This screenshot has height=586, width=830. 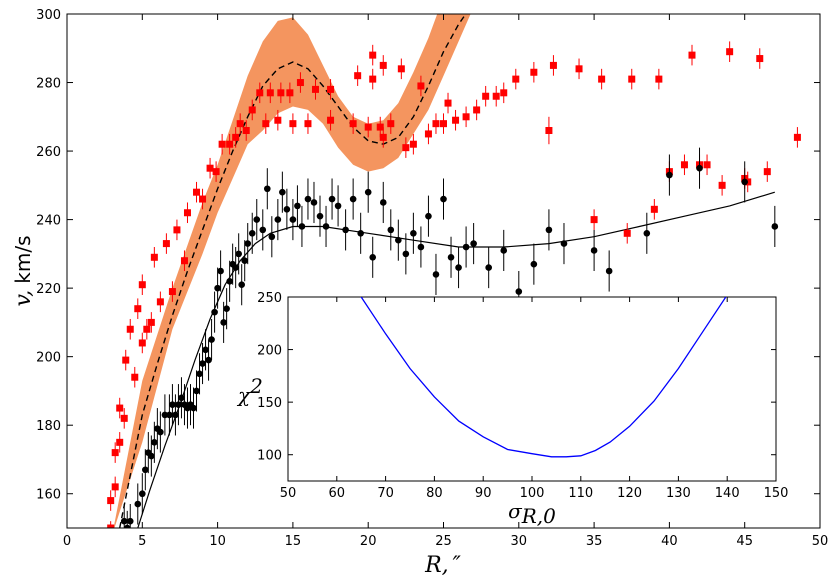 I want to click on main-y-tick-label: 160, so click(x=48, y=495).